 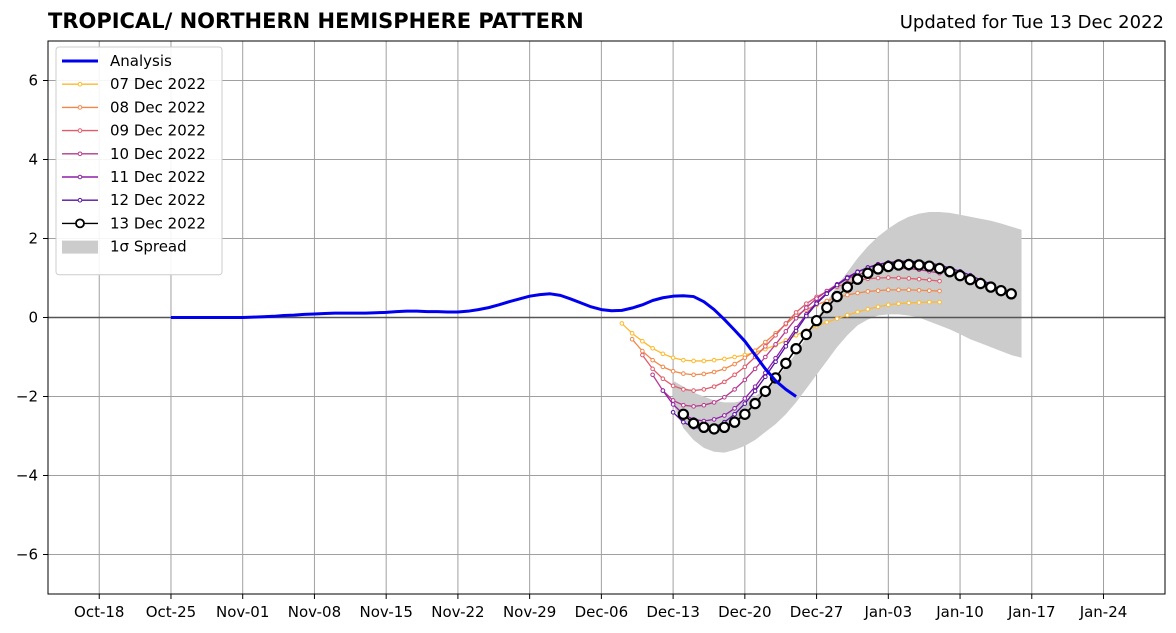 What do you see at coordinates (134, 154) in the screenshot?
I see `legend-entry: 10 Dec 2022` at bounding box center [134, 154].